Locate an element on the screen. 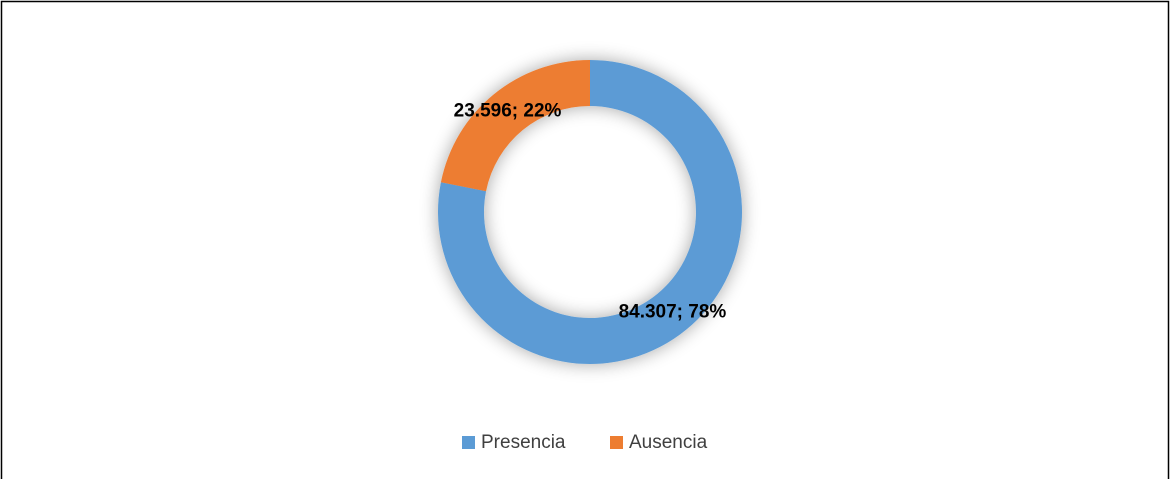  data-label: 84.307; 78% is located at coordinates (673, 312).